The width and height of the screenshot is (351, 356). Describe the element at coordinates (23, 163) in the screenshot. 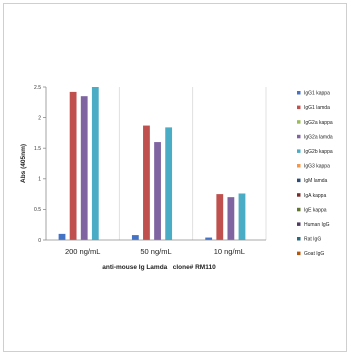

I see `y-axis-title: Abs (405nm)` at that location.